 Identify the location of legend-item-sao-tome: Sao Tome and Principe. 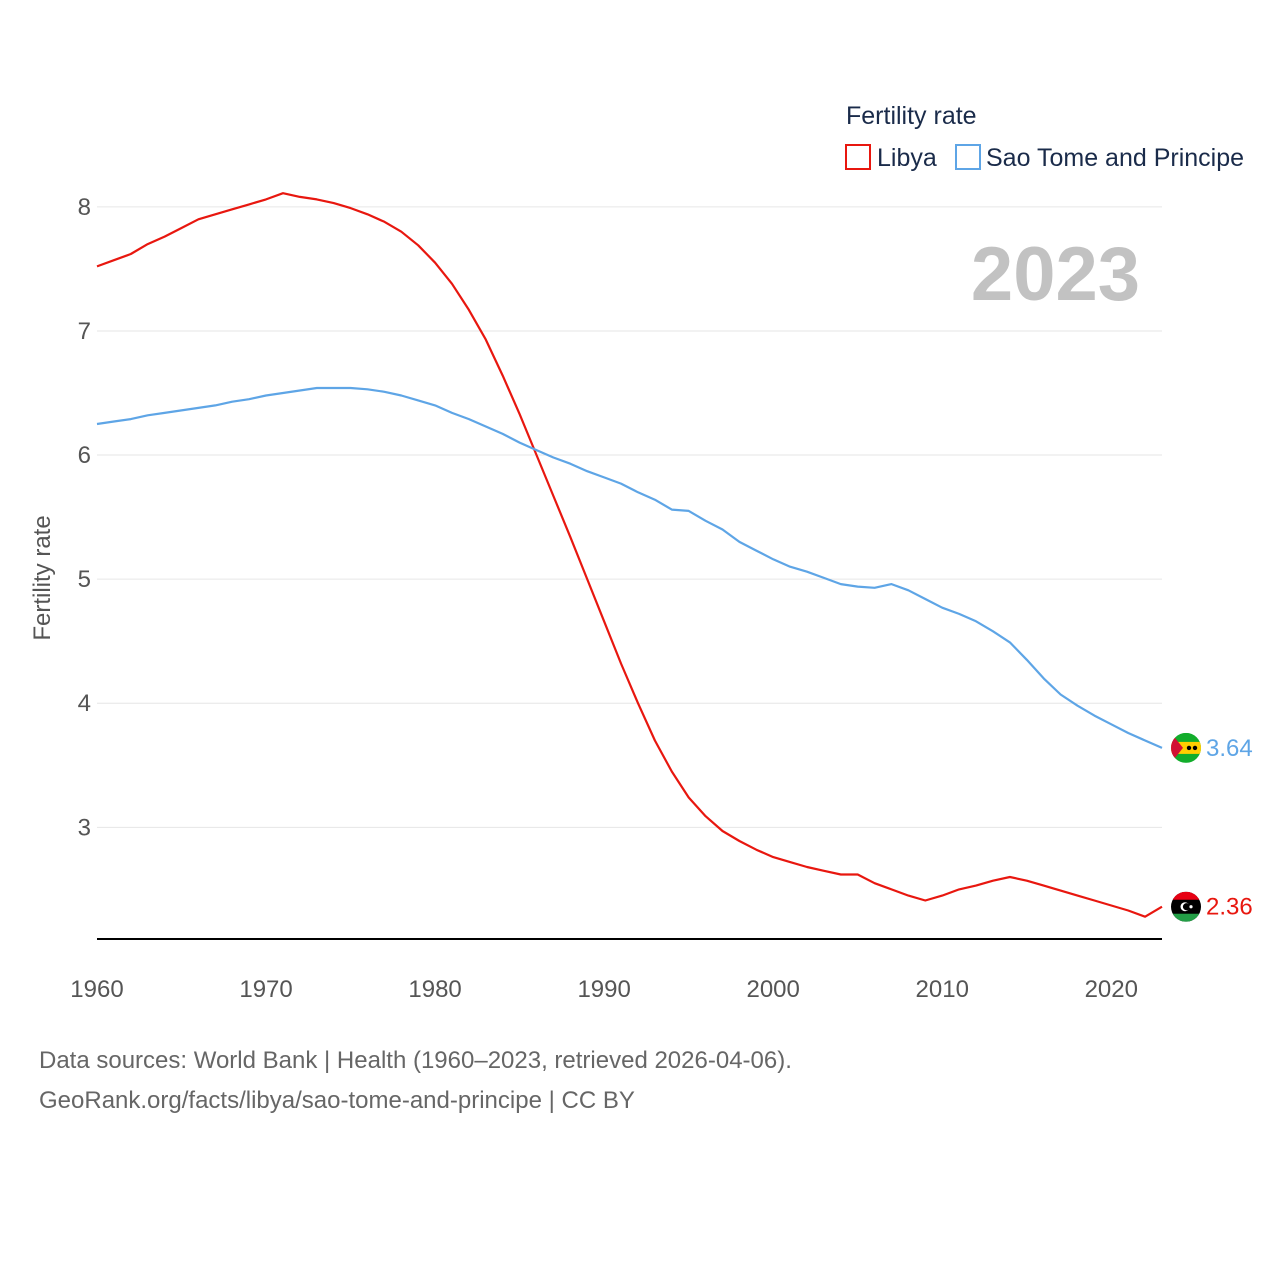
(1099, 158).